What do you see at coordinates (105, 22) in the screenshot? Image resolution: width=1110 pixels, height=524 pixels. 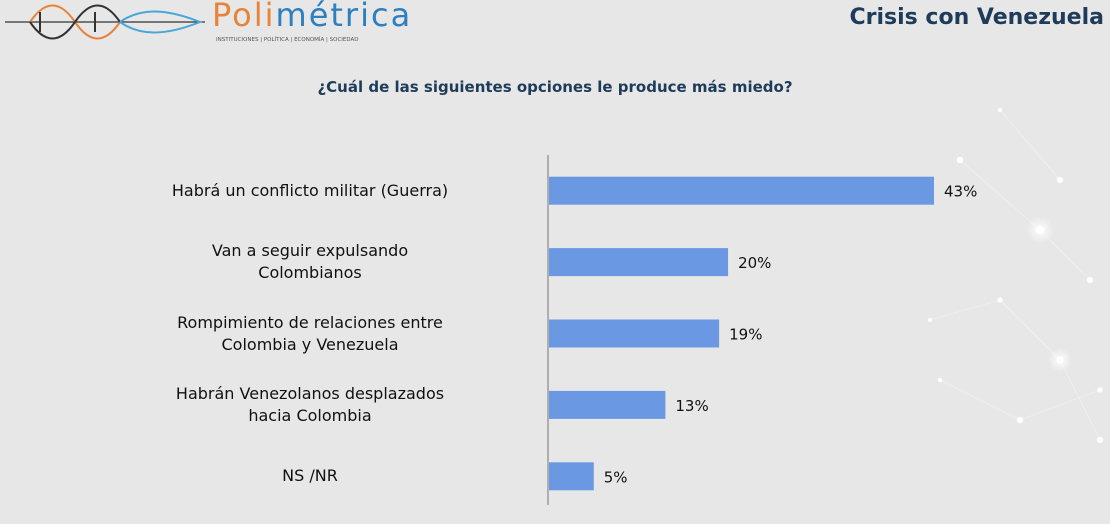 I see `logo-mark` at bounding box center [105, 22].